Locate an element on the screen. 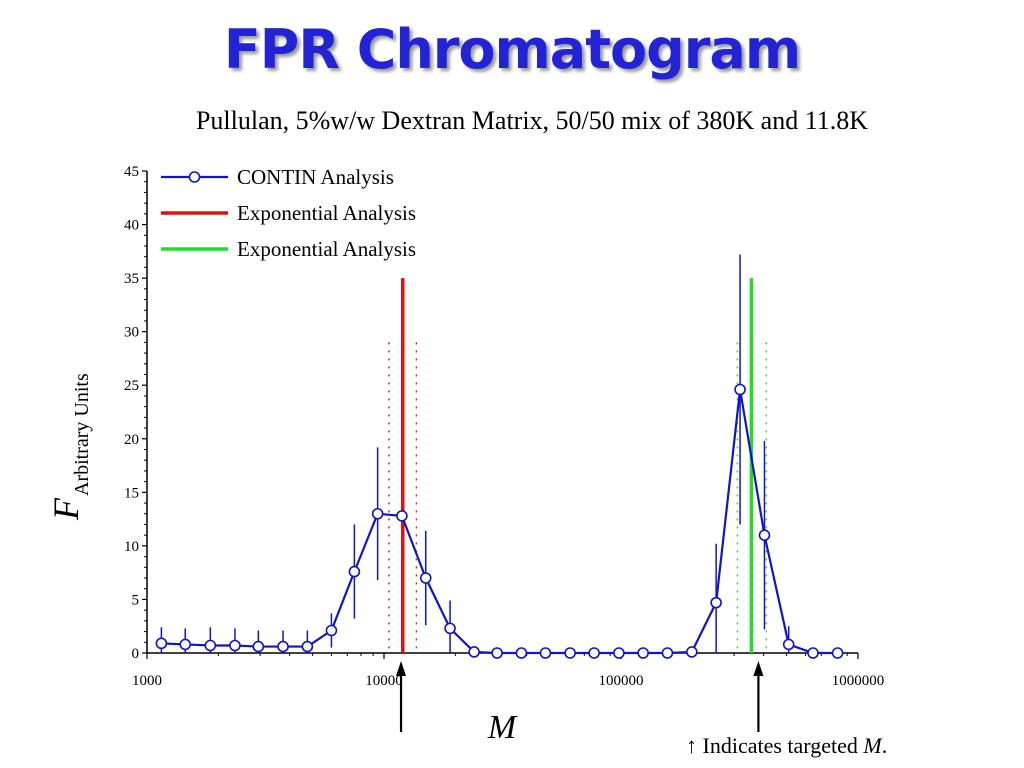  y-axis-label-sub: Arbitrary Units is located at coordinates (82, 434).